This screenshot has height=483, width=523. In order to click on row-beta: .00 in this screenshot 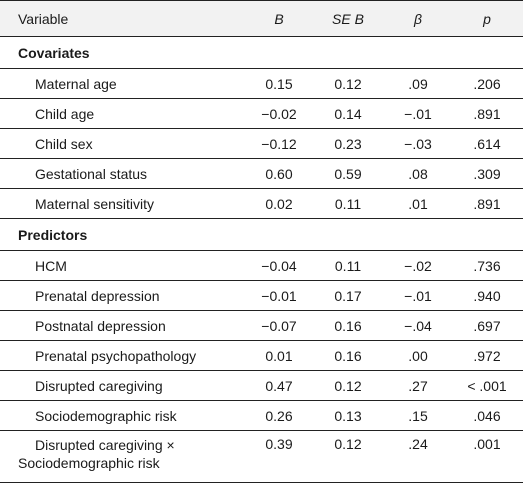, I will do `click(418, 355)`.